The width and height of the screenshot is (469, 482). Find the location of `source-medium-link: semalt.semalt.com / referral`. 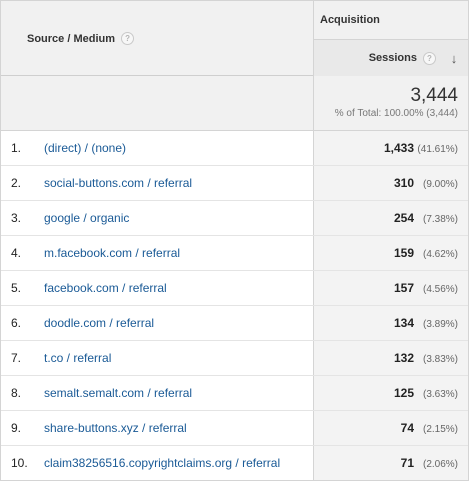

source-medium-link: semalt.semalt.com / referral is located at coordinates (118, 393).